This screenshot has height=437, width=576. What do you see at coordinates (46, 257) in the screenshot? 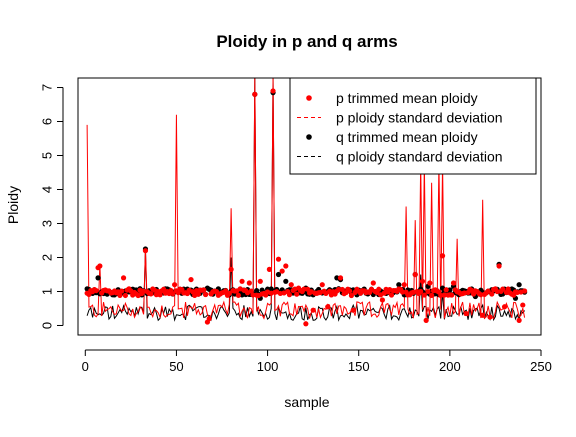
I see `y-tick-label: 2` at bounding box center [46, 257].